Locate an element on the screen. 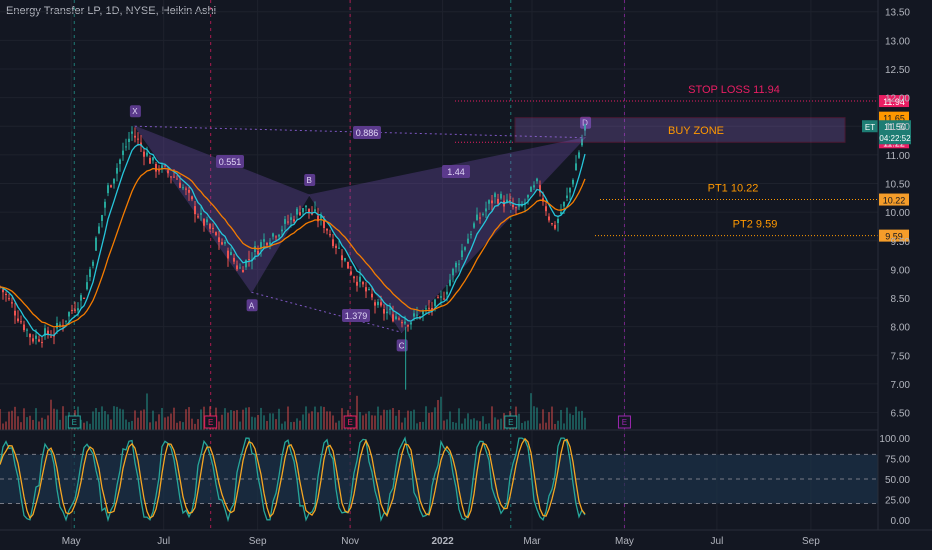 This screenshot has width=932, height=550. stoch-line is located at coordinates (293, 479).